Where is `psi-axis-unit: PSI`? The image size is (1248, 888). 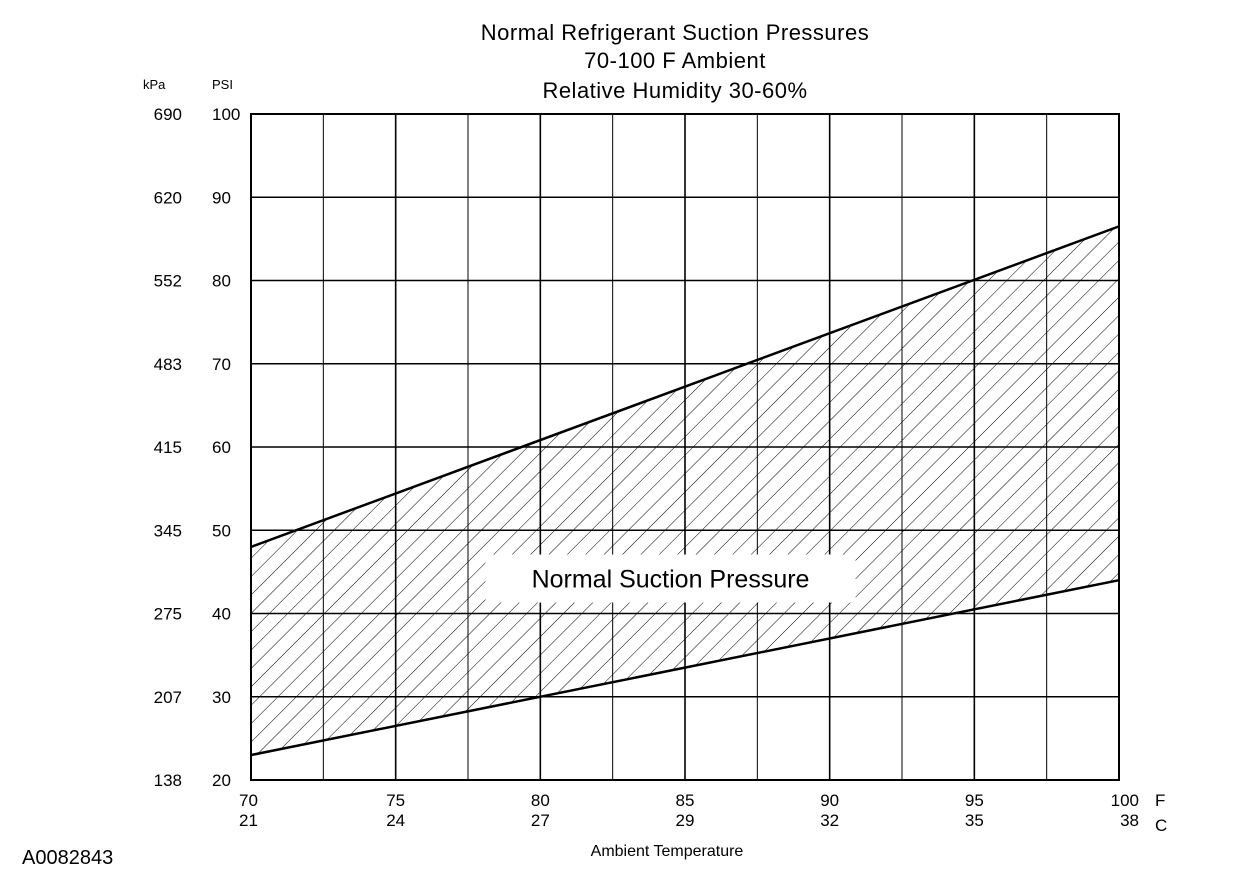
psi-axis-unit: PSI is located at coordinates (222, 84).